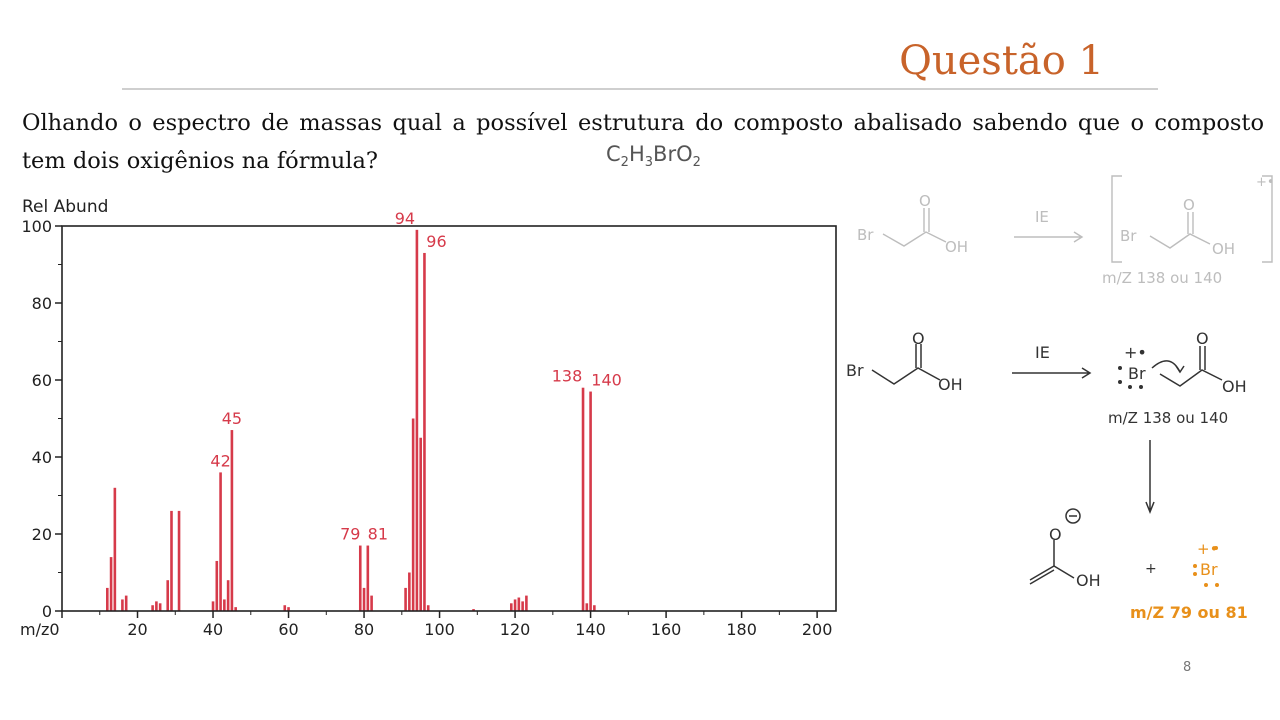  What do you see at coordinates (34, 629) in the screenshot?
I see `x-axis-label-text: m/z` at bounding box center [34, 629].